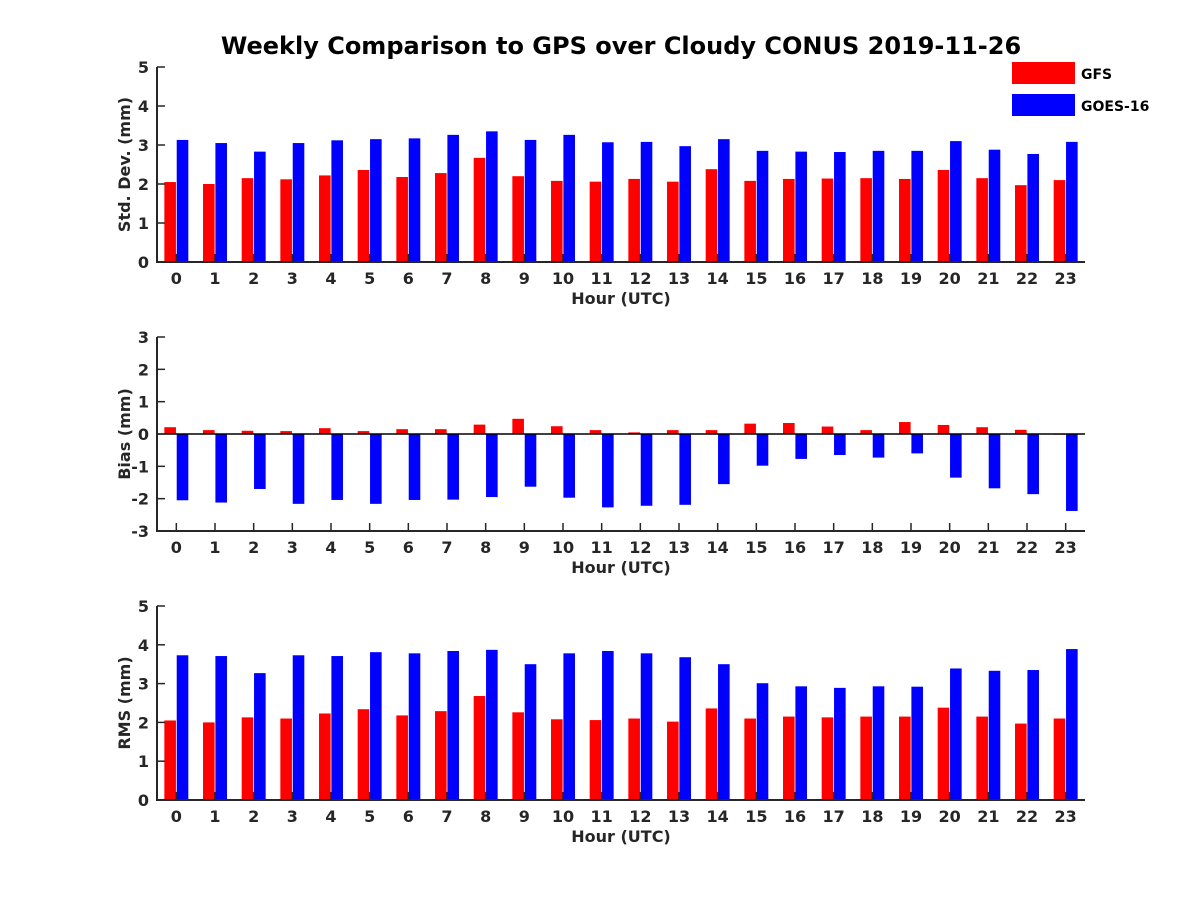 The width and height of the screenshot is (1200, 900). Describe the element at coordinates (602, 816) in the screenshot. I see `rms-xtick-label: 11` at that location.